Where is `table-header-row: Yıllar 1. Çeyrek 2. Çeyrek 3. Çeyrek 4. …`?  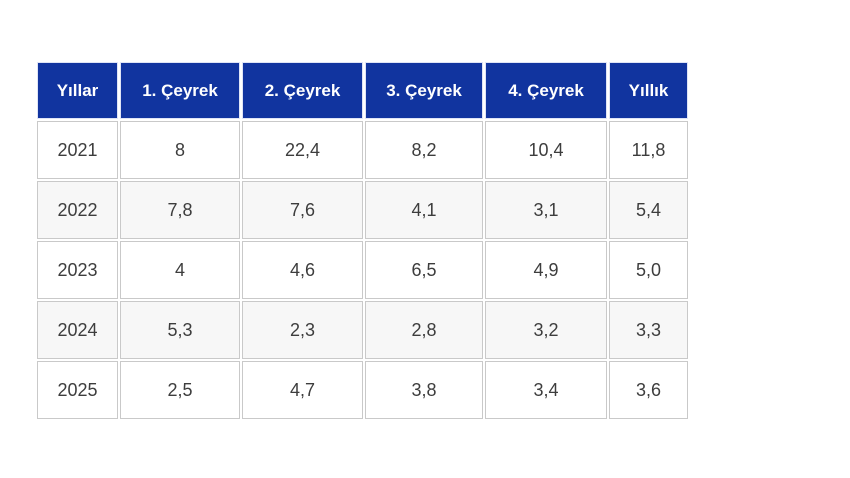 table-header-row: Yıllar 1. Çeyrek 2. Çeyrek 3. Çeyrek 4. … is located at coordinates (362, 90).